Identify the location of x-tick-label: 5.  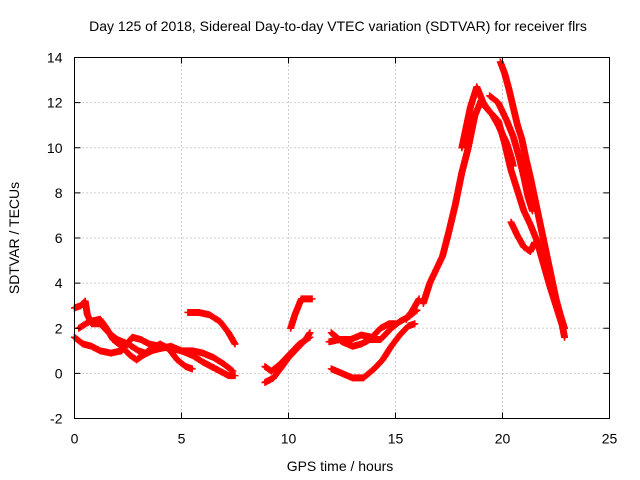
(182, 439).